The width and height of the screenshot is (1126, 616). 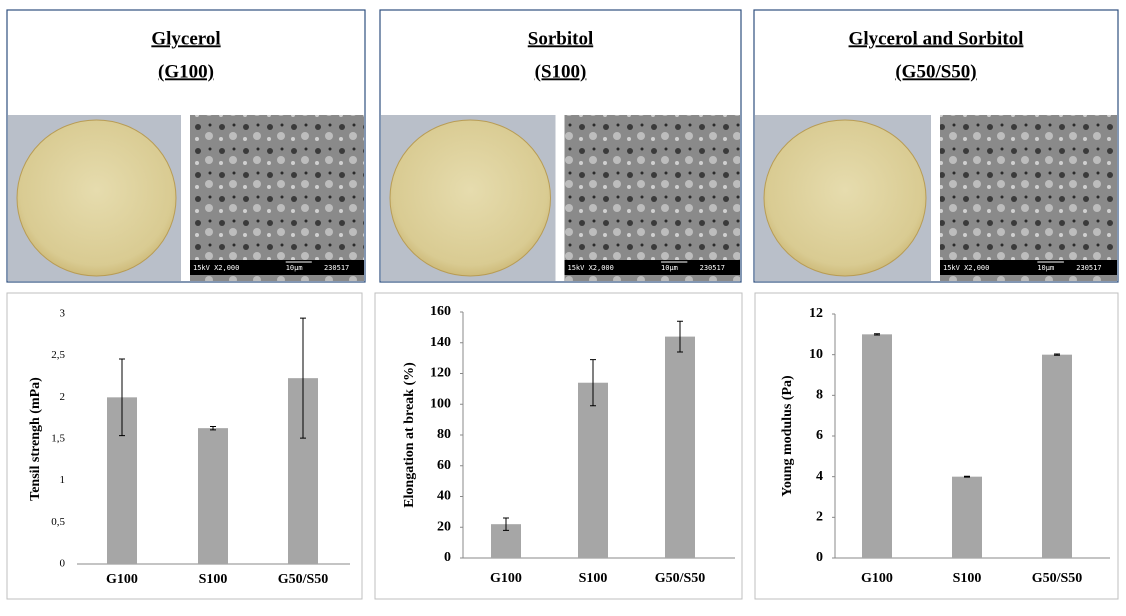 I want to click on y-tick-label: 100, so click(x=440, y=403).